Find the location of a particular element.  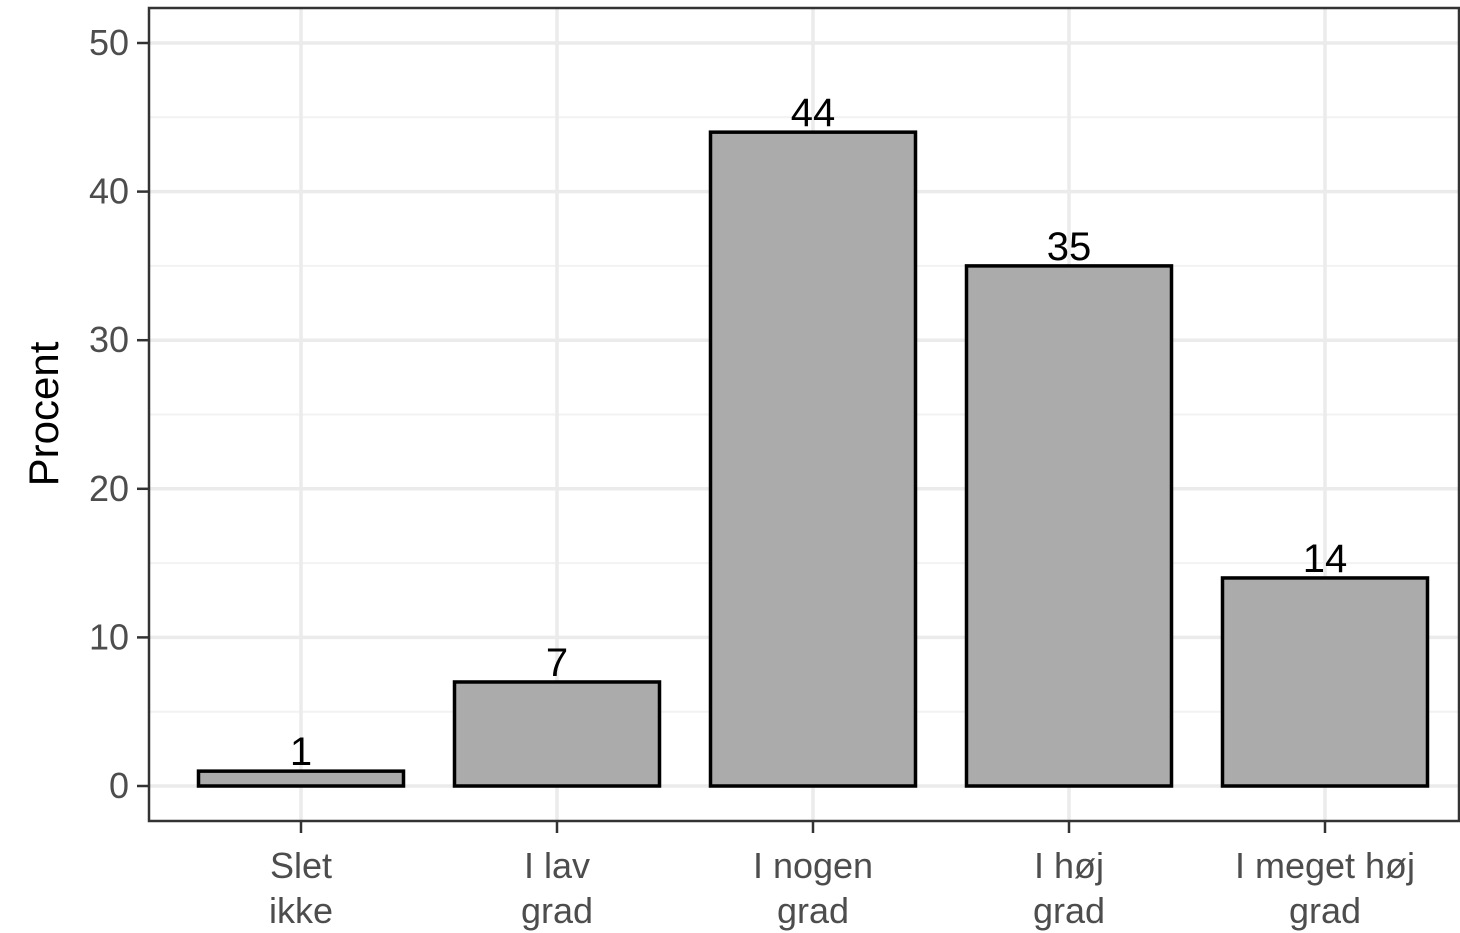

bar-value-label: 44 is located at coordinates (813, 113).